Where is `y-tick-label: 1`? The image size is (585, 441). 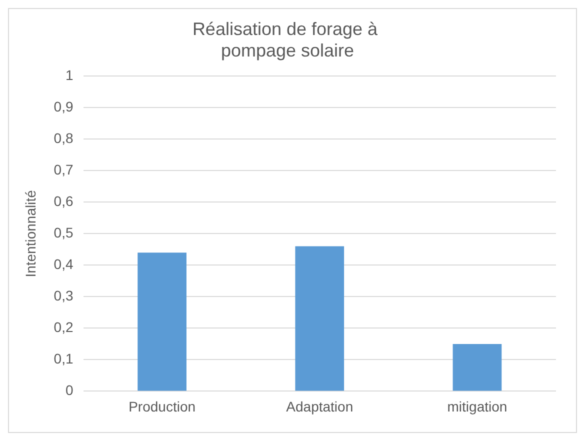
y-tick-label: 1 is located at coordinates (69, 75).